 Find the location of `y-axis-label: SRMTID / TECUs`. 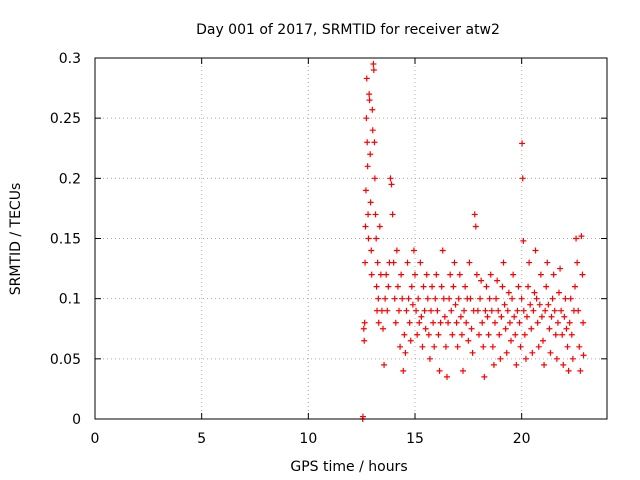

y-axis-label: SRMTID / TECUs is located at coordinates (16, 239).